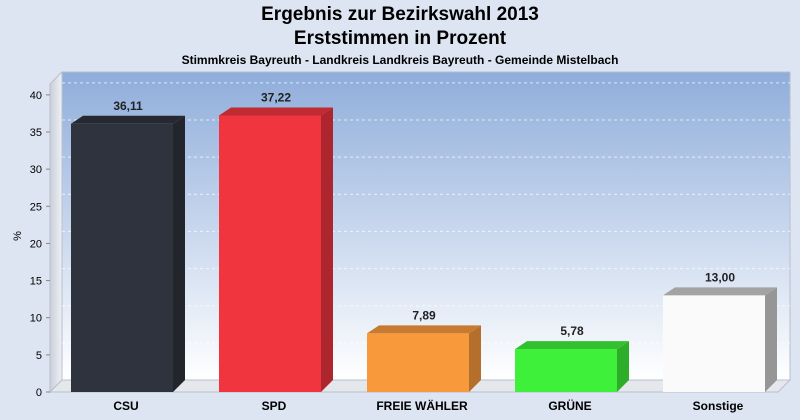 The height and width of the screenshot is (420, 800). What do you see at coordinates (424, 315) in the screenshot?
I see `data-label: 7,89` at bounding box center [424, 315].